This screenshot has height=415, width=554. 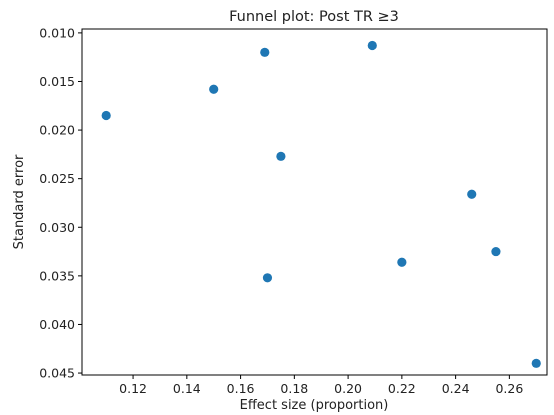 What do you see at coordinates (57, 178) in the screenshot?
I see `y-tick-label: 0.025` at bounding box center [57, 178].